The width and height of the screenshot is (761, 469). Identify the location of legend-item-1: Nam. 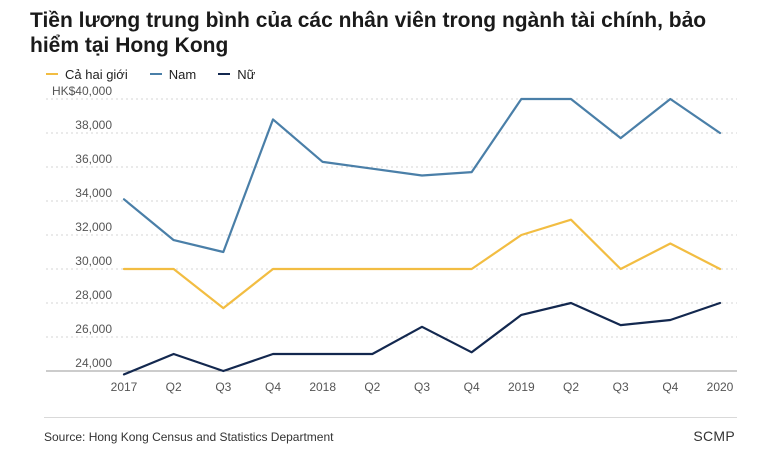
(173, 74).